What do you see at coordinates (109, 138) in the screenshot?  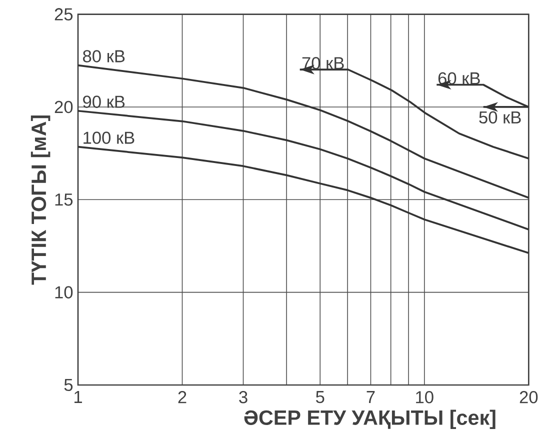 I see `annotation: 100 кВ` at bounding box center [109, 138].